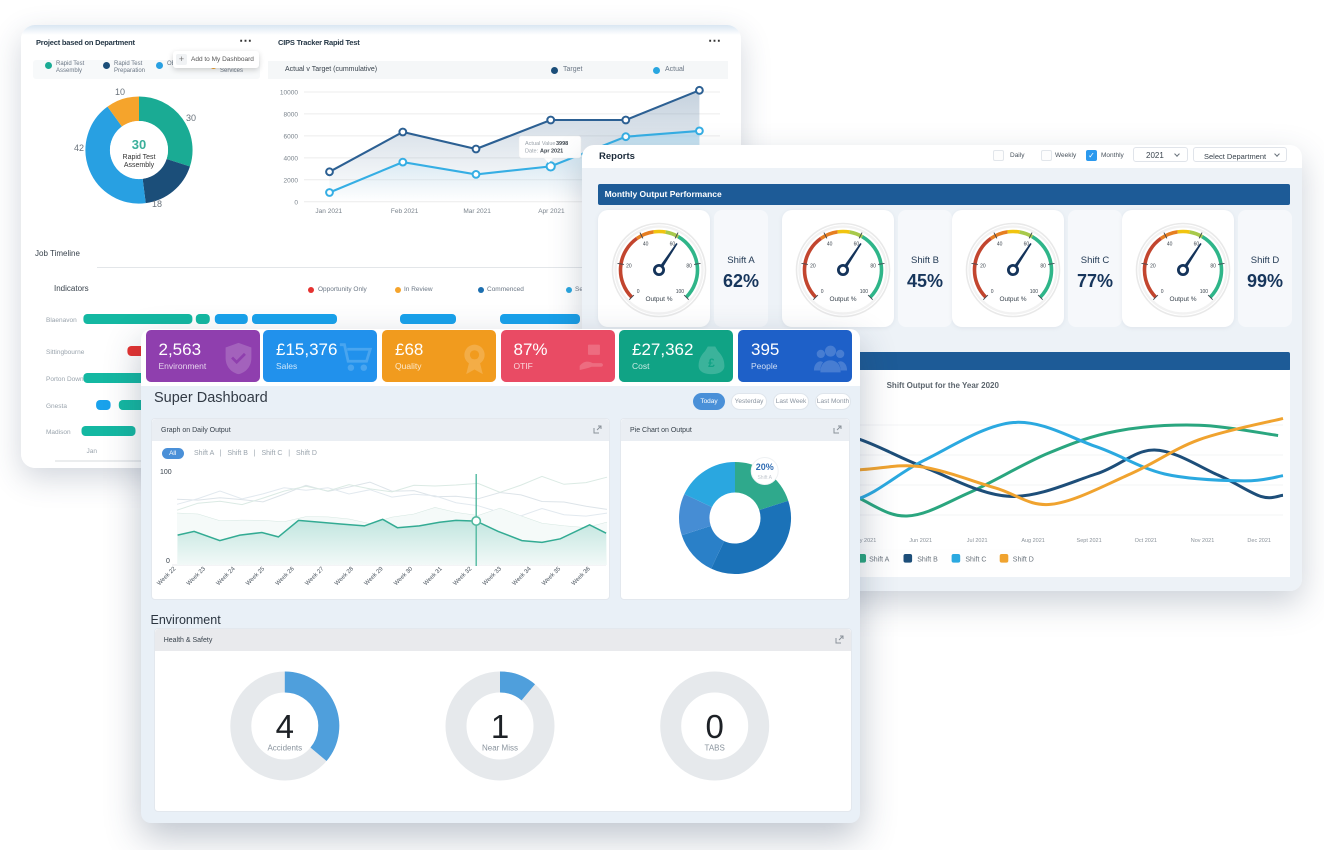 The image size is (1324, 850). Describe the element at coordinates (405, 211) in the screenshot. I see `svg-text: Feb 2021` at that location.